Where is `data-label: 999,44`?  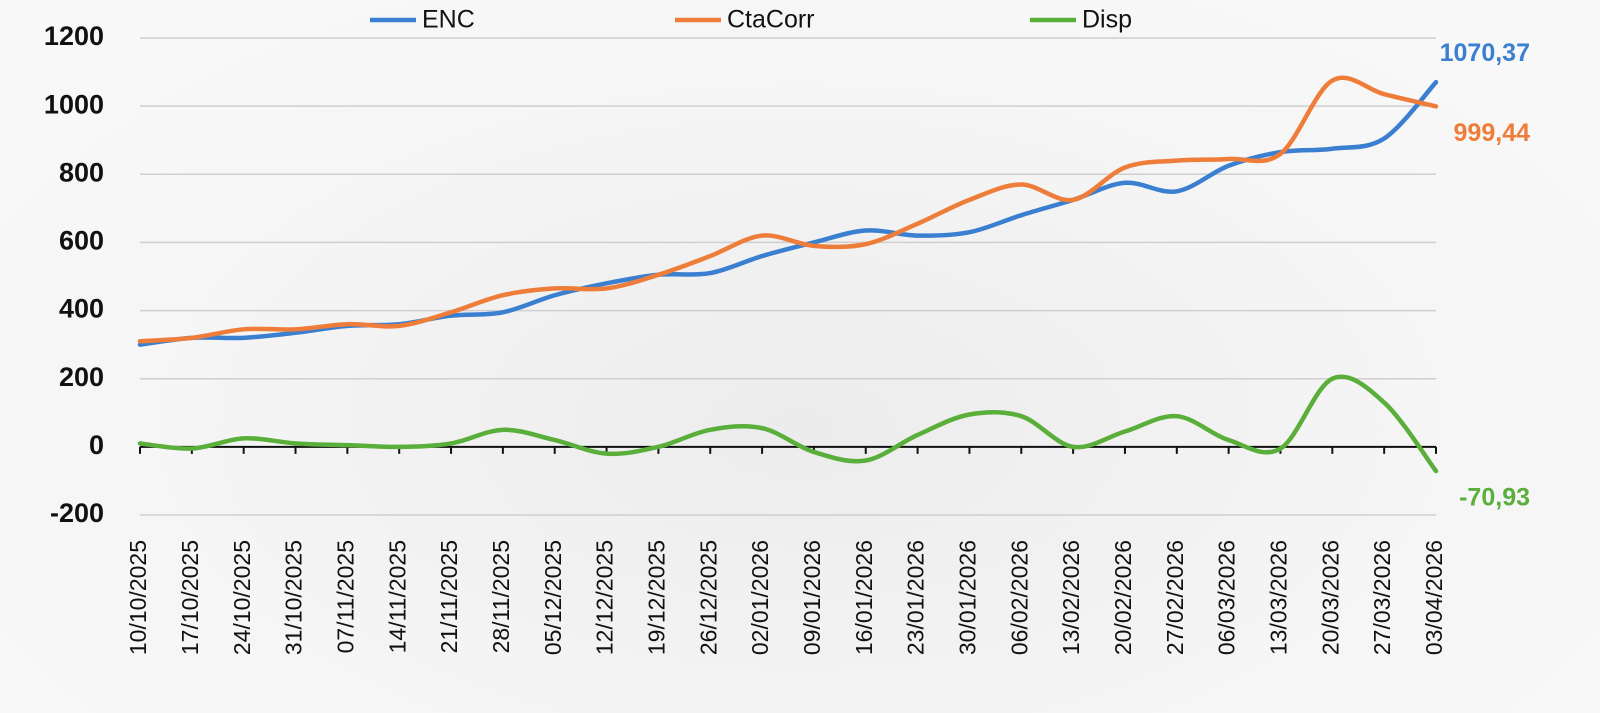
data-label: 999,44 is located at coordinates (1492, 133).